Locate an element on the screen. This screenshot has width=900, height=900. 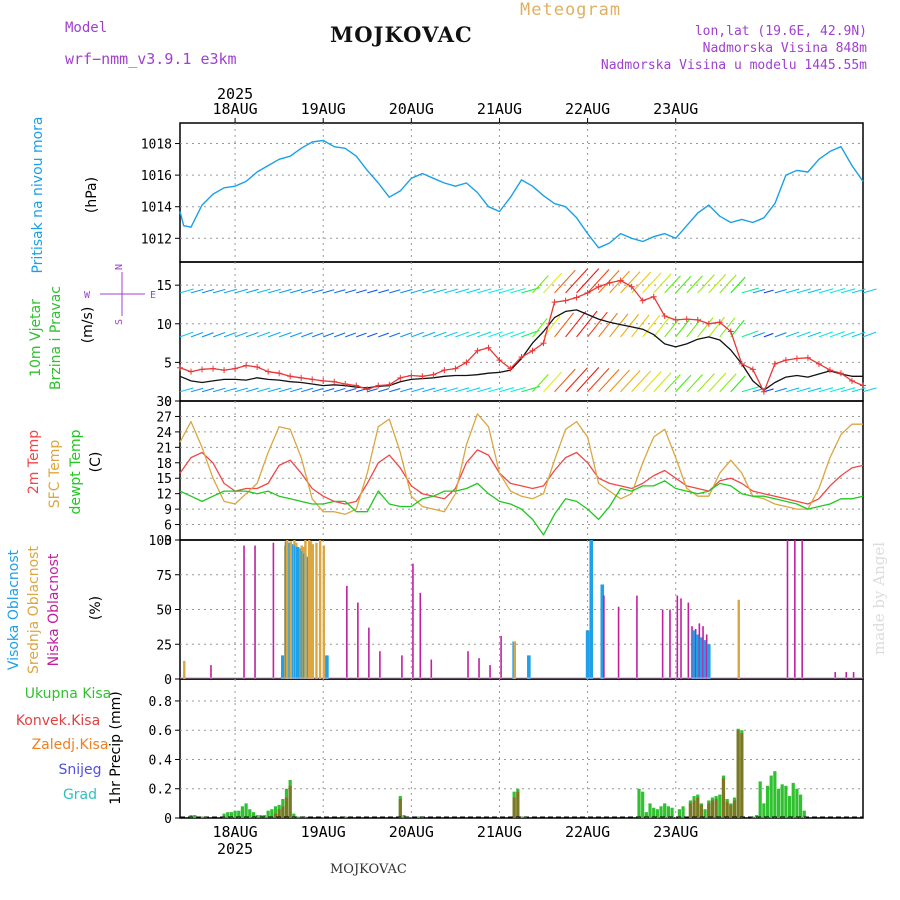
sfc-temp-line is located at coordinates (521, 464).